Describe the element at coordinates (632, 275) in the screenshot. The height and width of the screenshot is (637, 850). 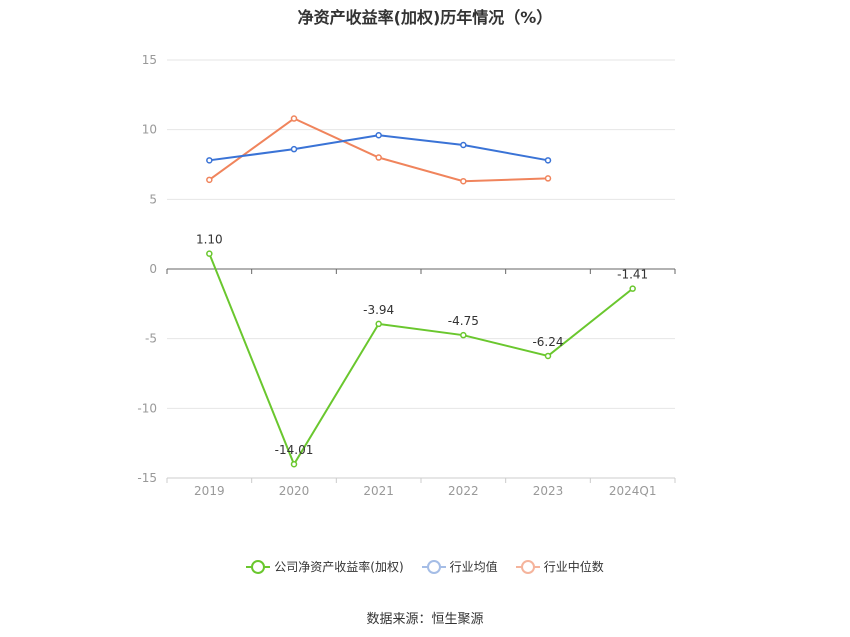
I see `data-label: -1.41` at that location.